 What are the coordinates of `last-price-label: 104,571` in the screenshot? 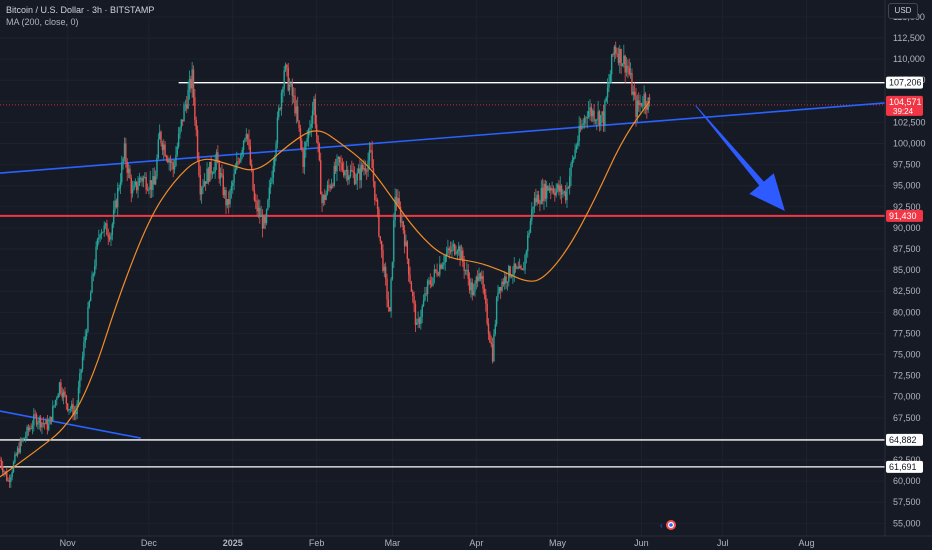 It's located at (905, 102).